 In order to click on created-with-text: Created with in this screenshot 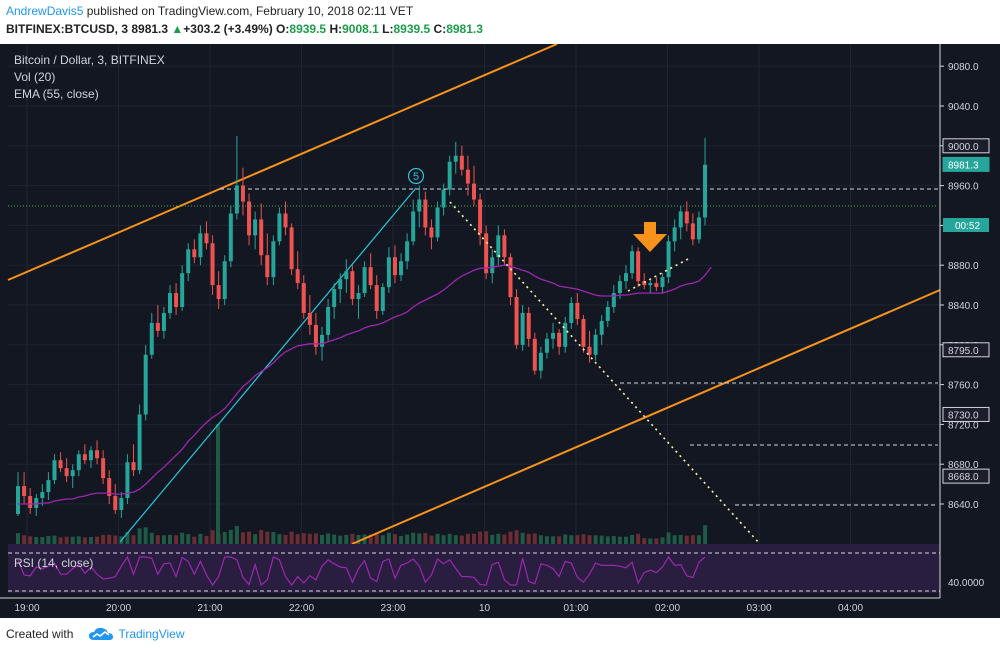, I will do `click(40, 634)`.